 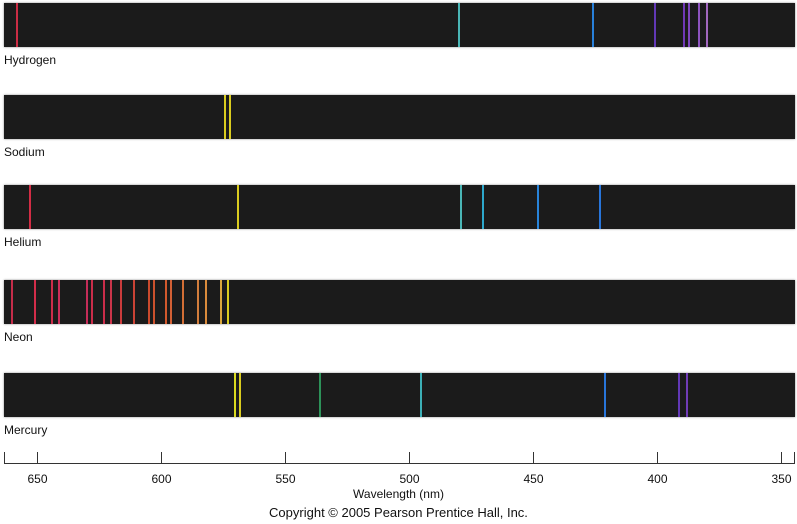 I want to click on spectrum-label: Sodium, so click(x=24, y=152).